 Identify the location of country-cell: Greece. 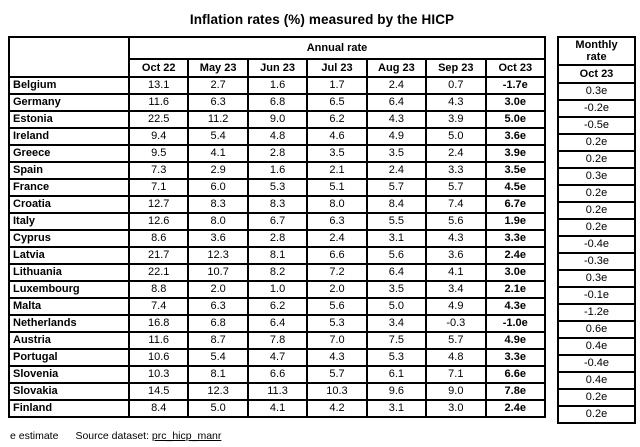
(69, 153).